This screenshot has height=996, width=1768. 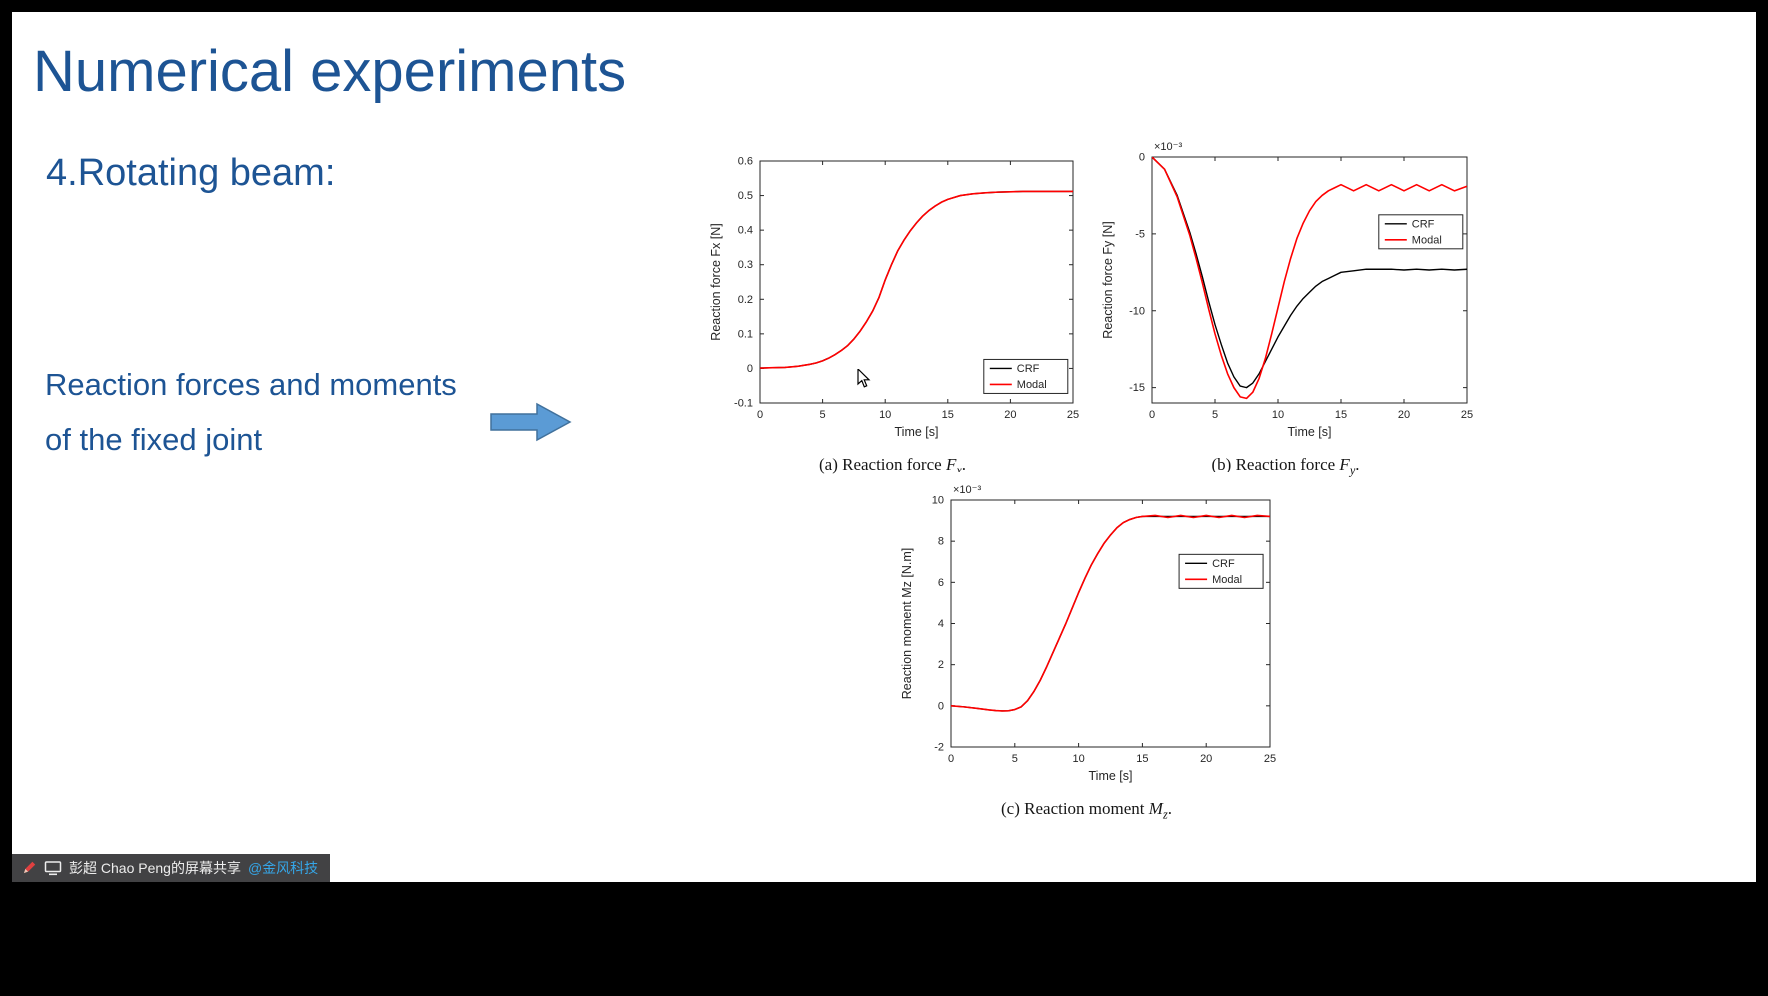 I want to click on y-tick-label: 0.3, so click(x=745, y=265).